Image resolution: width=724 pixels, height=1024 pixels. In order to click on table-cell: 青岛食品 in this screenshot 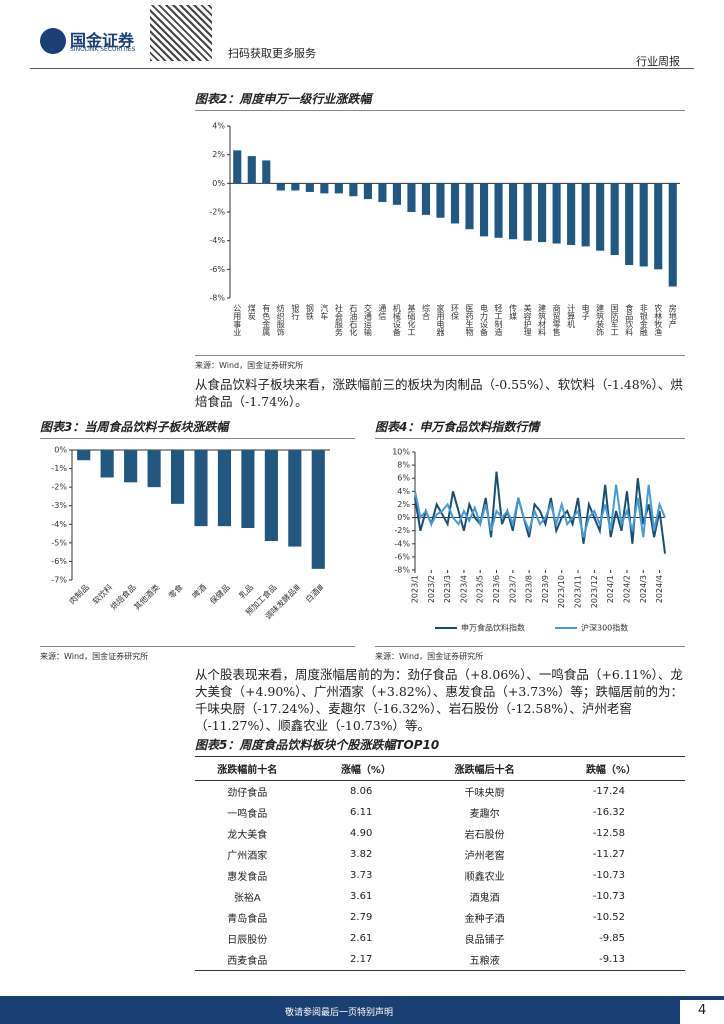, I will do `click(247, 919)`.